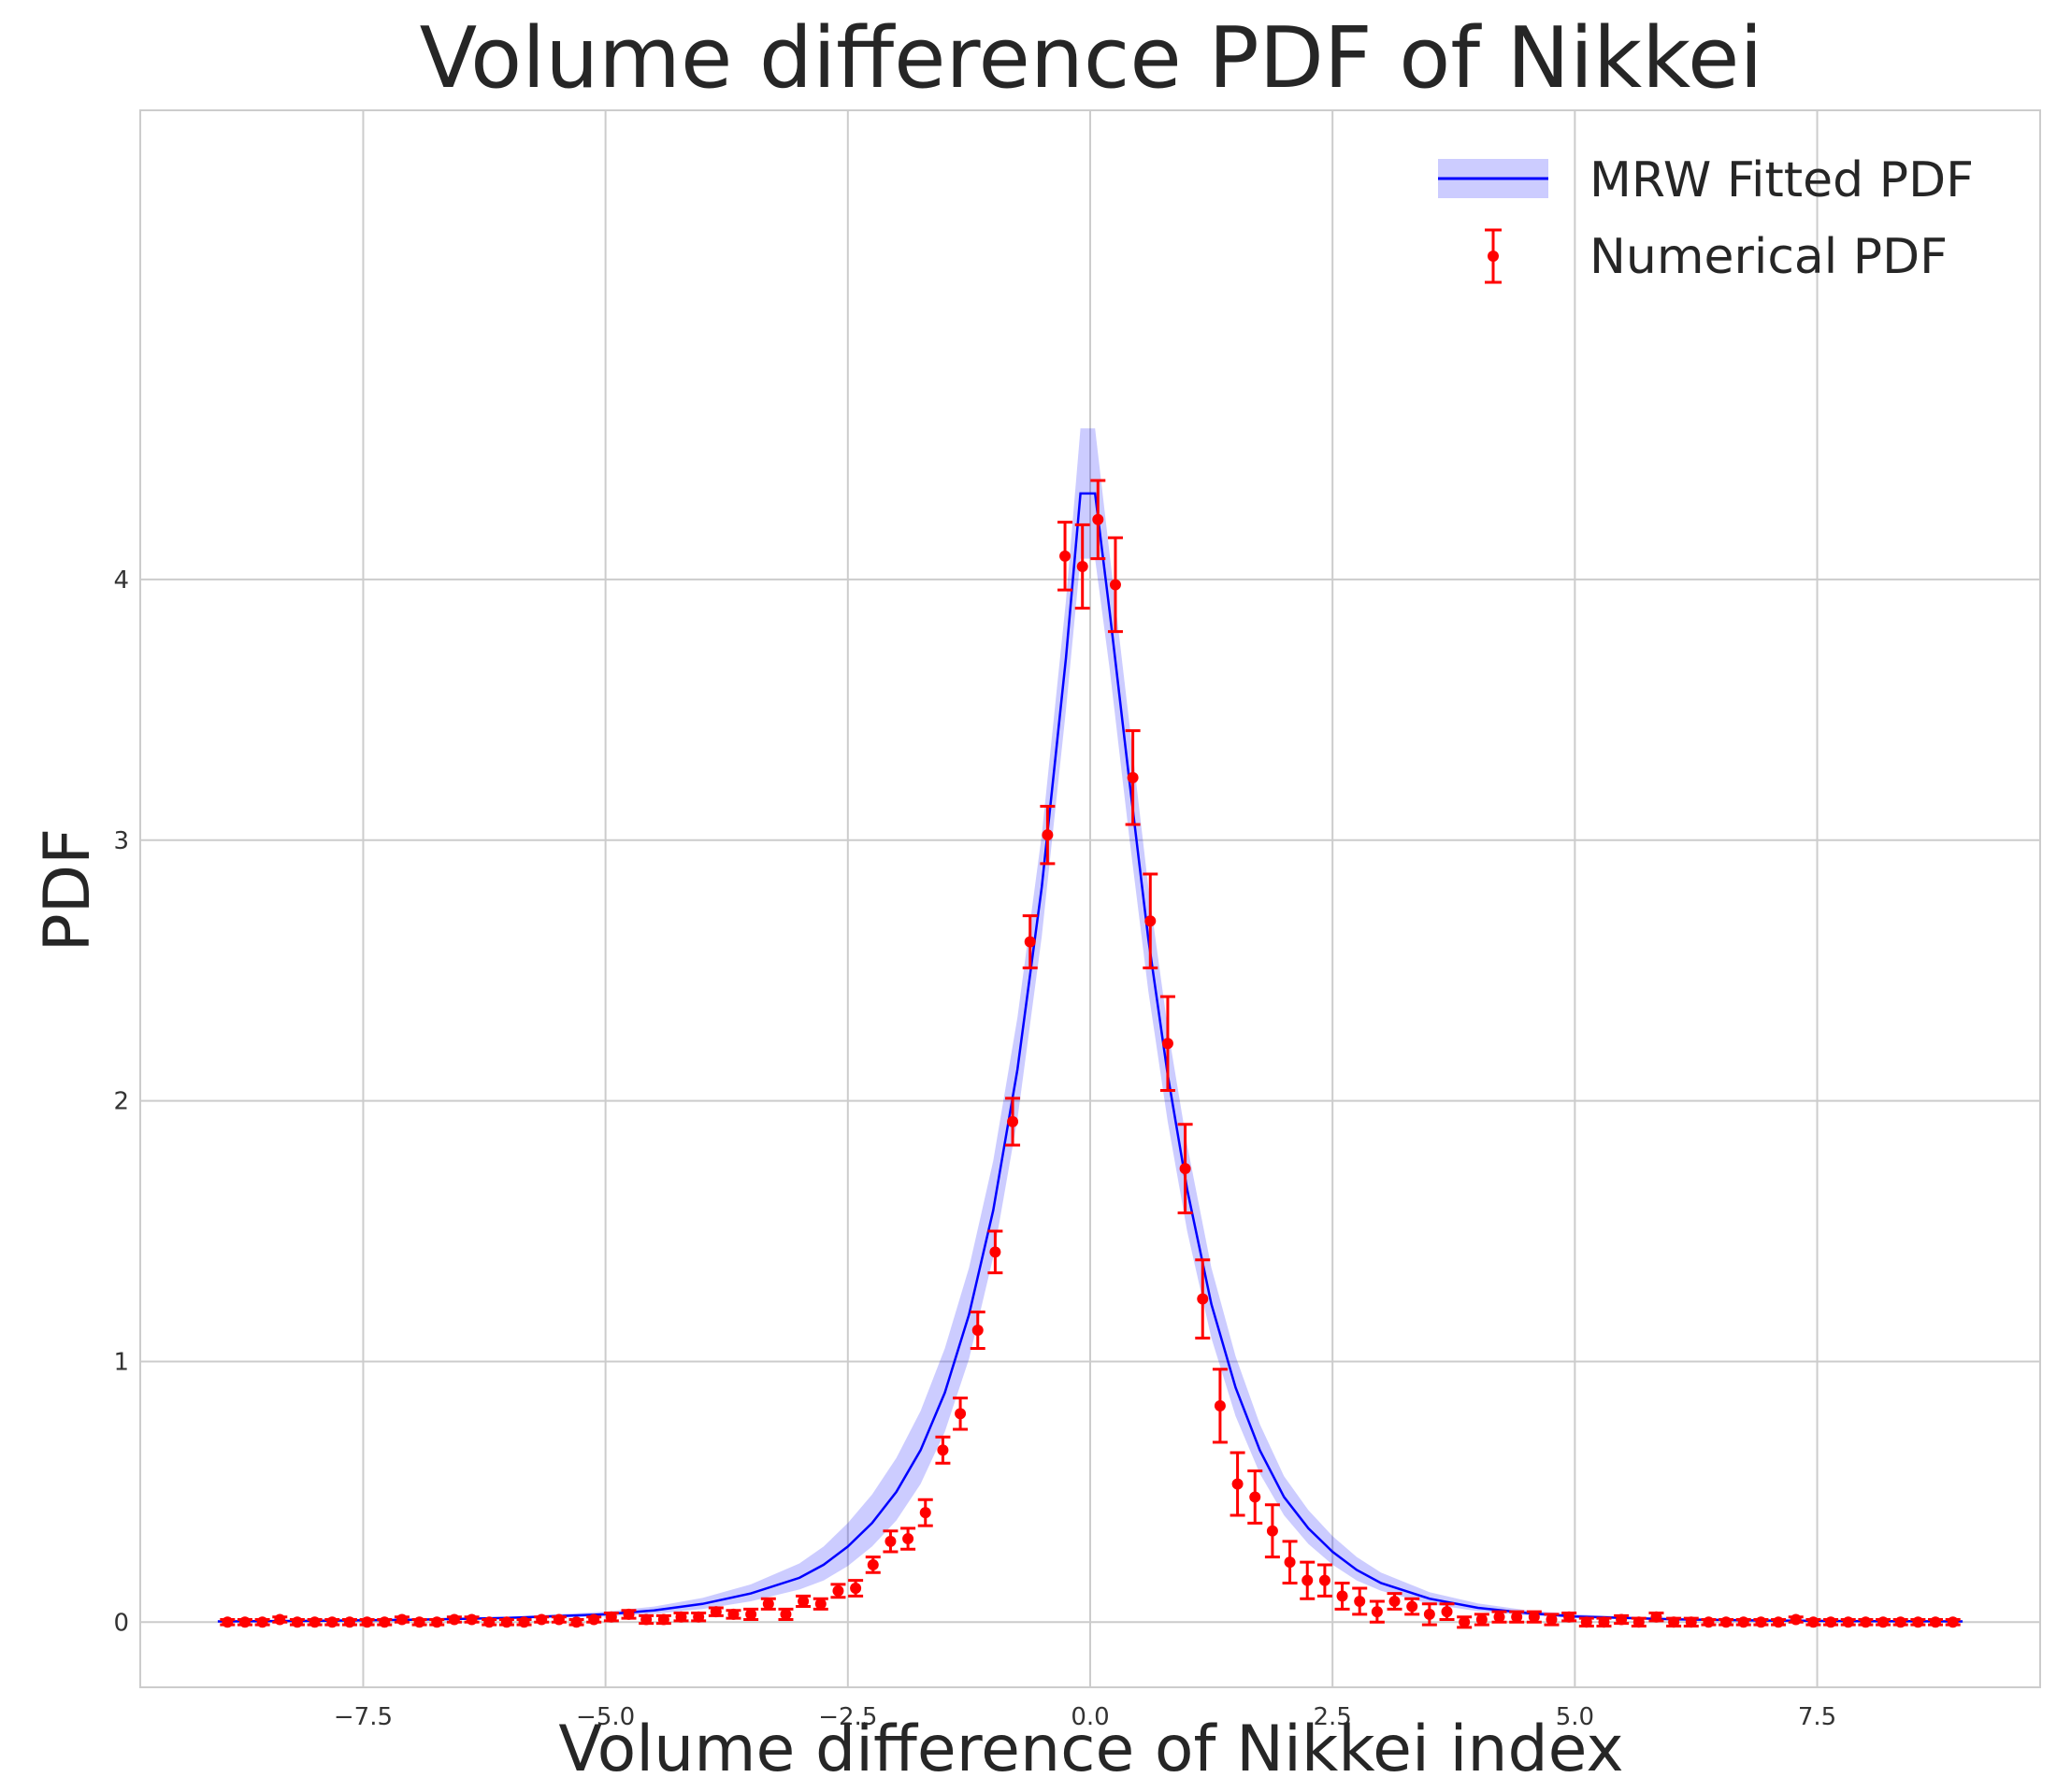  Describe the element at coordinates (1575, 1717) in the screenshot. I see `x-tick-label: 5.0` at that location.